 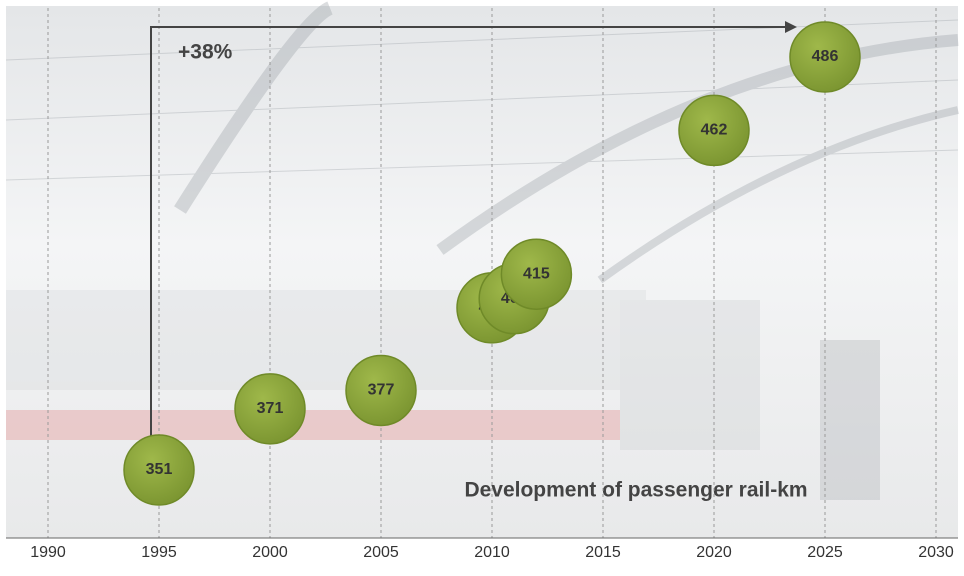 I want to click on data-label: 486, so click(x=825, y=56).